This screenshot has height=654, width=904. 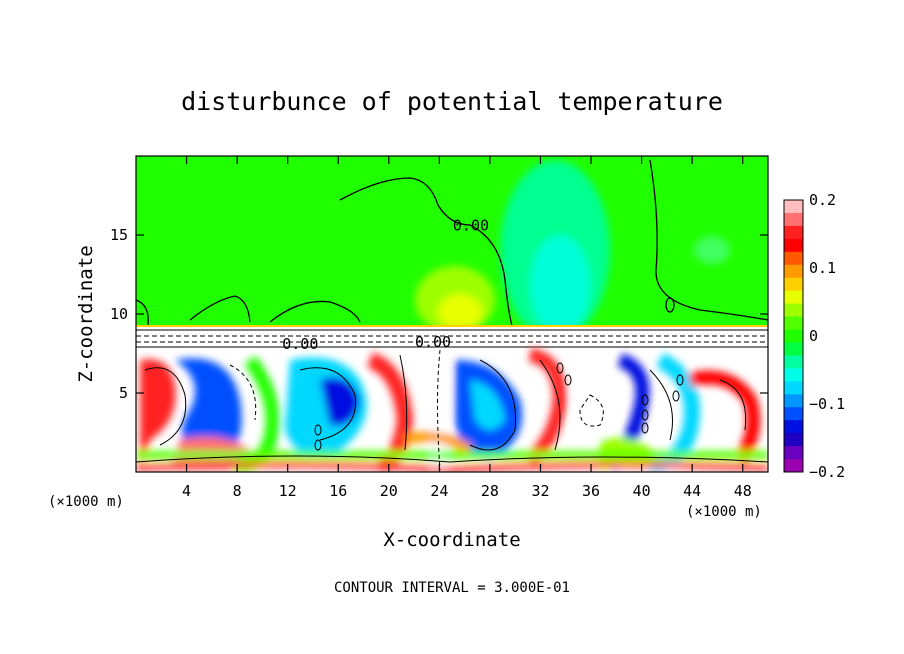 What do you see at coordinates (452, 337) in the screenshot?
I see `transition-band` at bounding box center [452, 337].